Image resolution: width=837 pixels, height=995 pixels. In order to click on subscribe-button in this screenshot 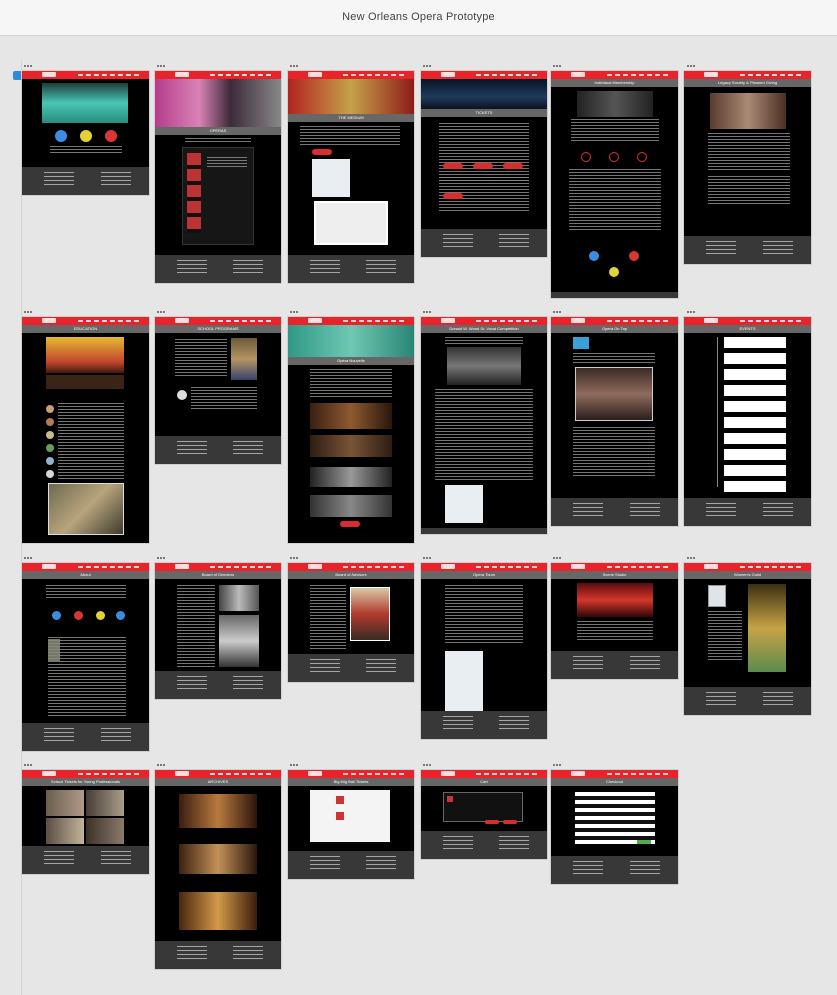, I will do `click(453, 196)`.